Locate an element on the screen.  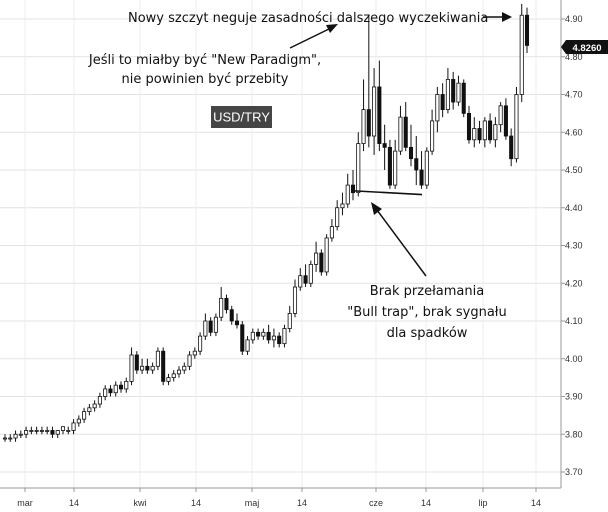
support-line is located at coordinates (387, 192).